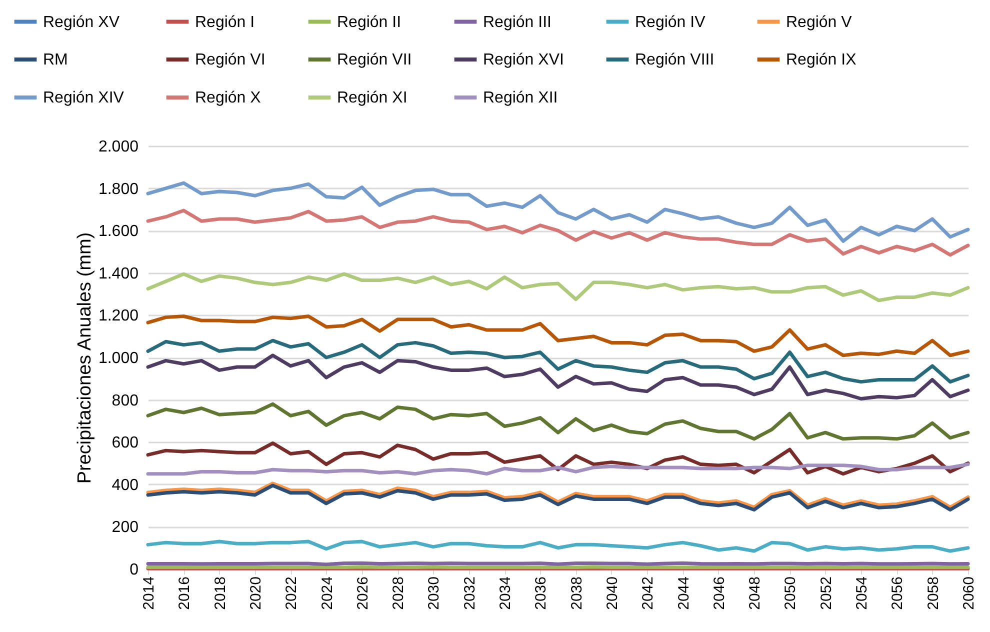  What do you see at coordinates (118, 358) in the screenshot?
I see `y-tick-label: 1.000` at bounding box center [118, 358].